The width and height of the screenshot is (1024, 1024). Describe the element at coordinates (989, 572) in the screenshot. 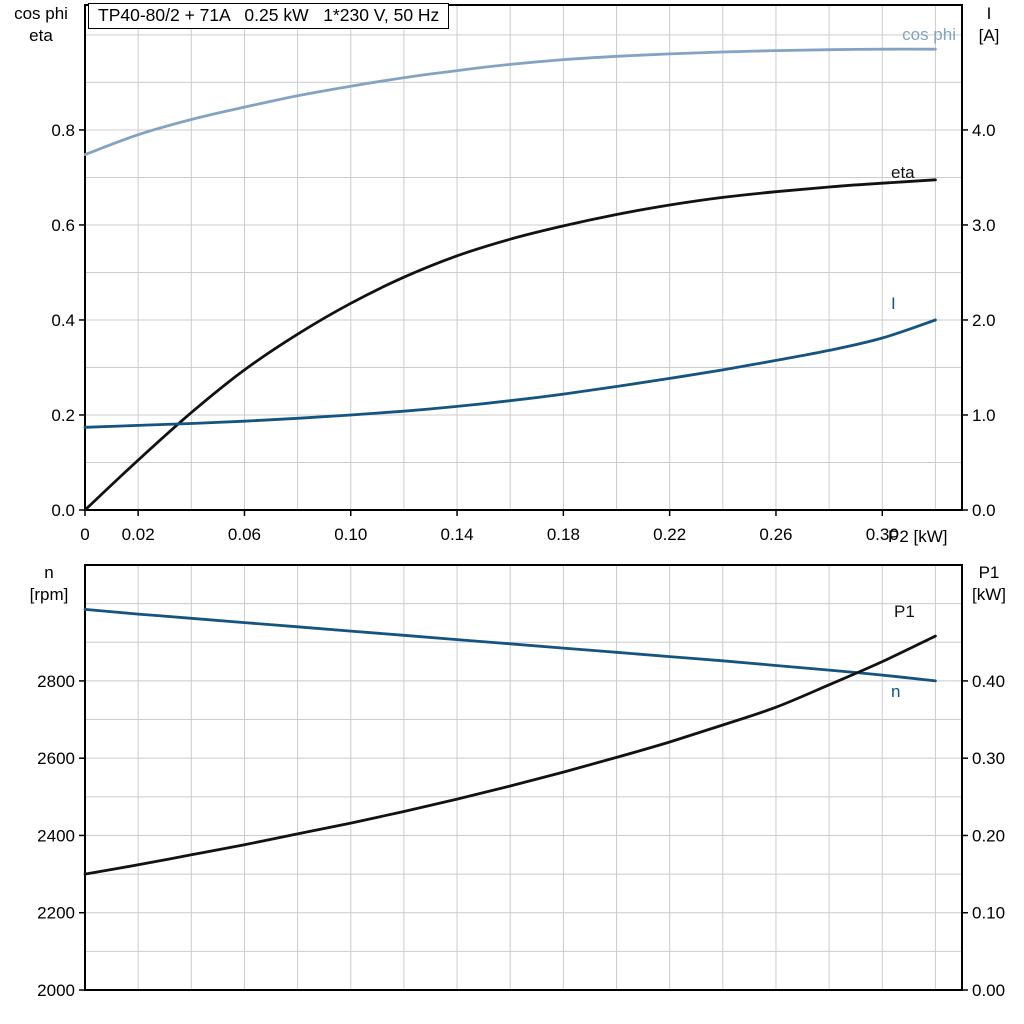

I see `axis-label-p1: P1` at that location.